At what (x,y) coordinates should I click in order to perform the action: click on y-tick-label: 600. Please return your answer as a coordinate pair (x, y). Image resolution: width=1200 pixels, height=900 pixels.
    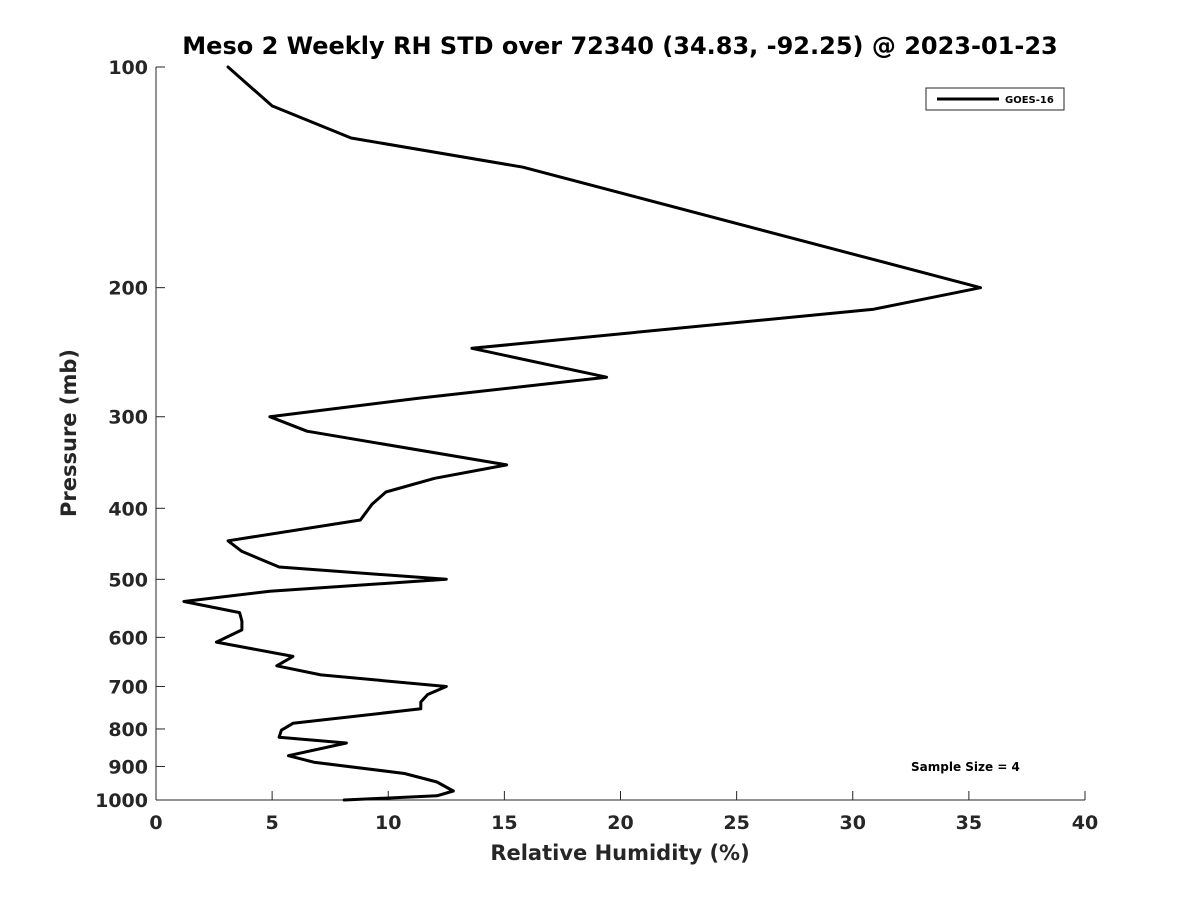
    Looking at the image, I should click on (128, 638).